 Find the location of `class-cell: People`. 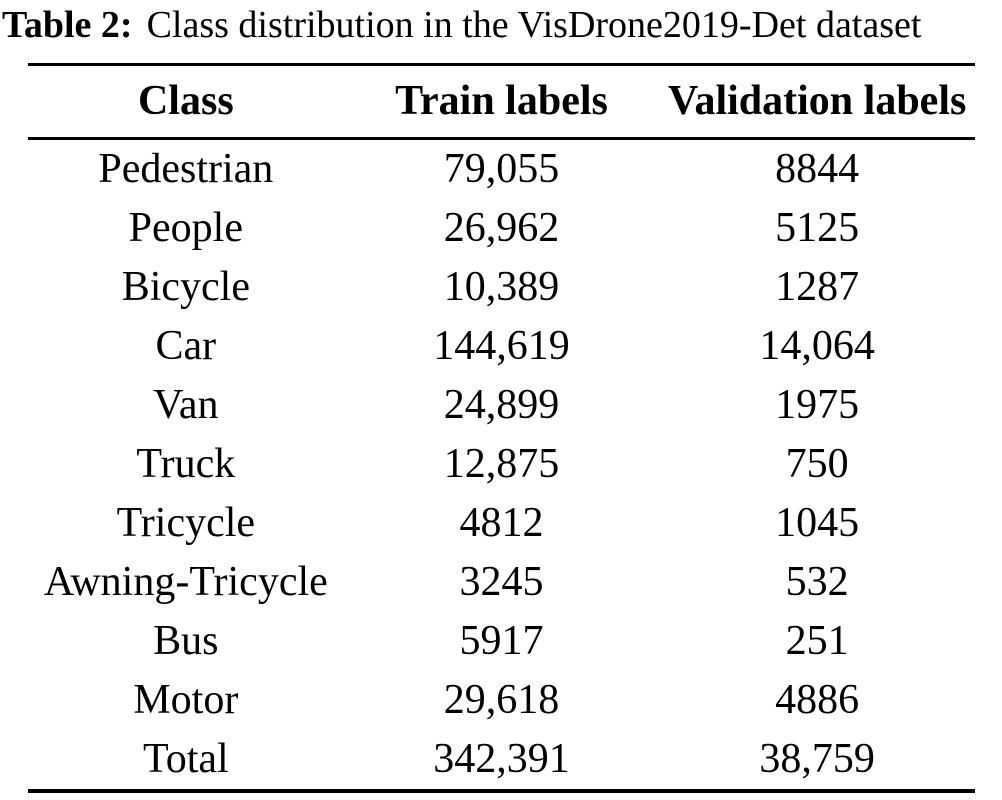

class-cell: People is located at coordinates (185, 228).